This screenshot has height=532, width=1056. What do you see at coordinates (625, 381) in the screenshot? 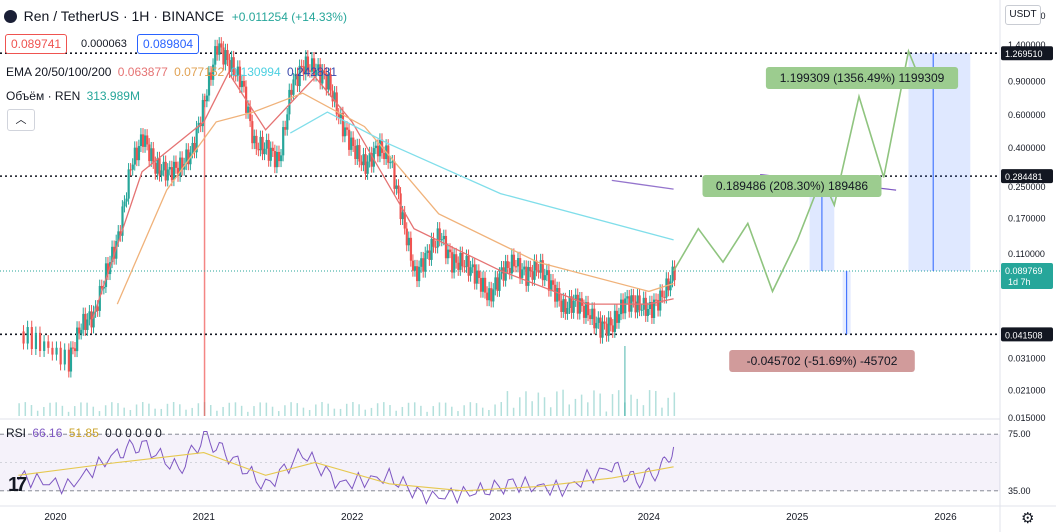
I see `volume-spike` at bounding box center [625, 381].